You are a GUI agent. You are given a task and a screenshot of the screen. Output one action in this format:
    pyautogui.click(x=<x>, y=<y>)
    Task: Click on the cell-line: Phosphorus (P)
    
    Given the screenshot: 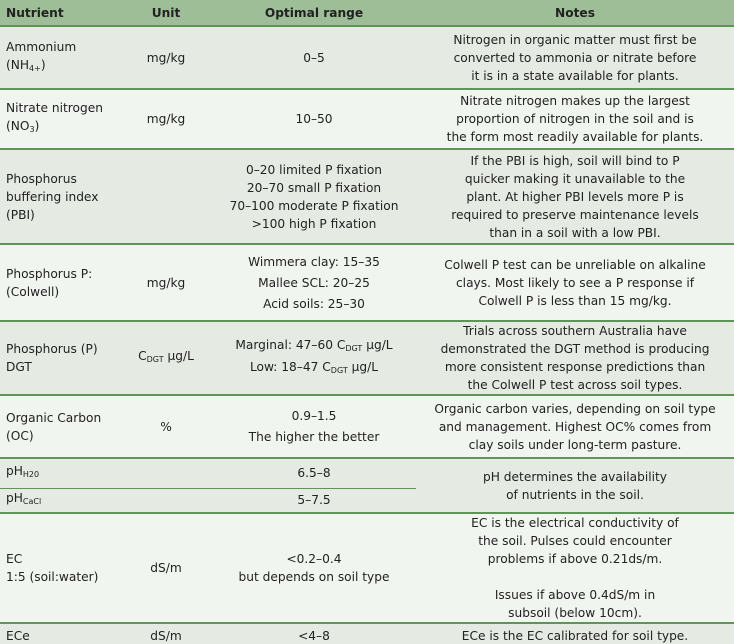 What is the action you would take?
    pyautogui.click(x=52, y=349)
    